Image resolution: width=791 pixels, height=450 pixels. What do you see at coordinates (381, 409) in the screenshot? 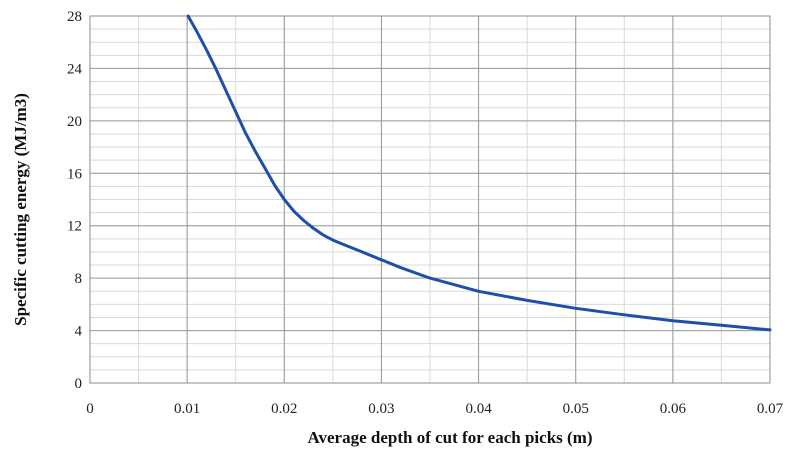
I see `x-tick-label: 0.03` at bounding box center [381, 409].